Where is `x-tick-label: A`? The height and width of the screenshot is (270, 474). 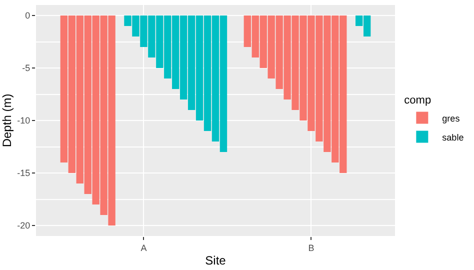 x-tick-label: A is located at coordinates (143, 247).